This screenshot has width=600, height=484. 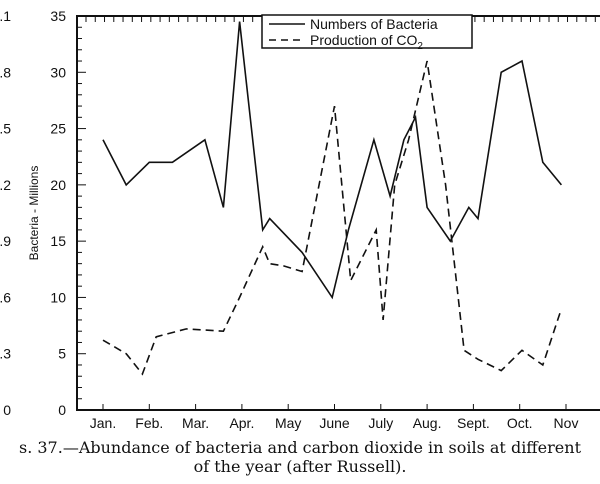 What do you see at coordinates (5, 185) in the screenshot?
I see `y-tick-label-secondary: 1.2` at bounding box center [5, 185].